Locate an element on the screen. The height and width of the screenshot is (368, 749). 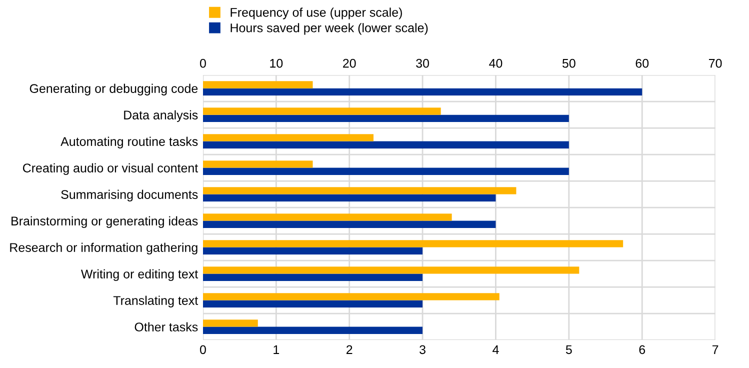
y-tick-label: Automating routine tasks is located at coordinates (129, 142).